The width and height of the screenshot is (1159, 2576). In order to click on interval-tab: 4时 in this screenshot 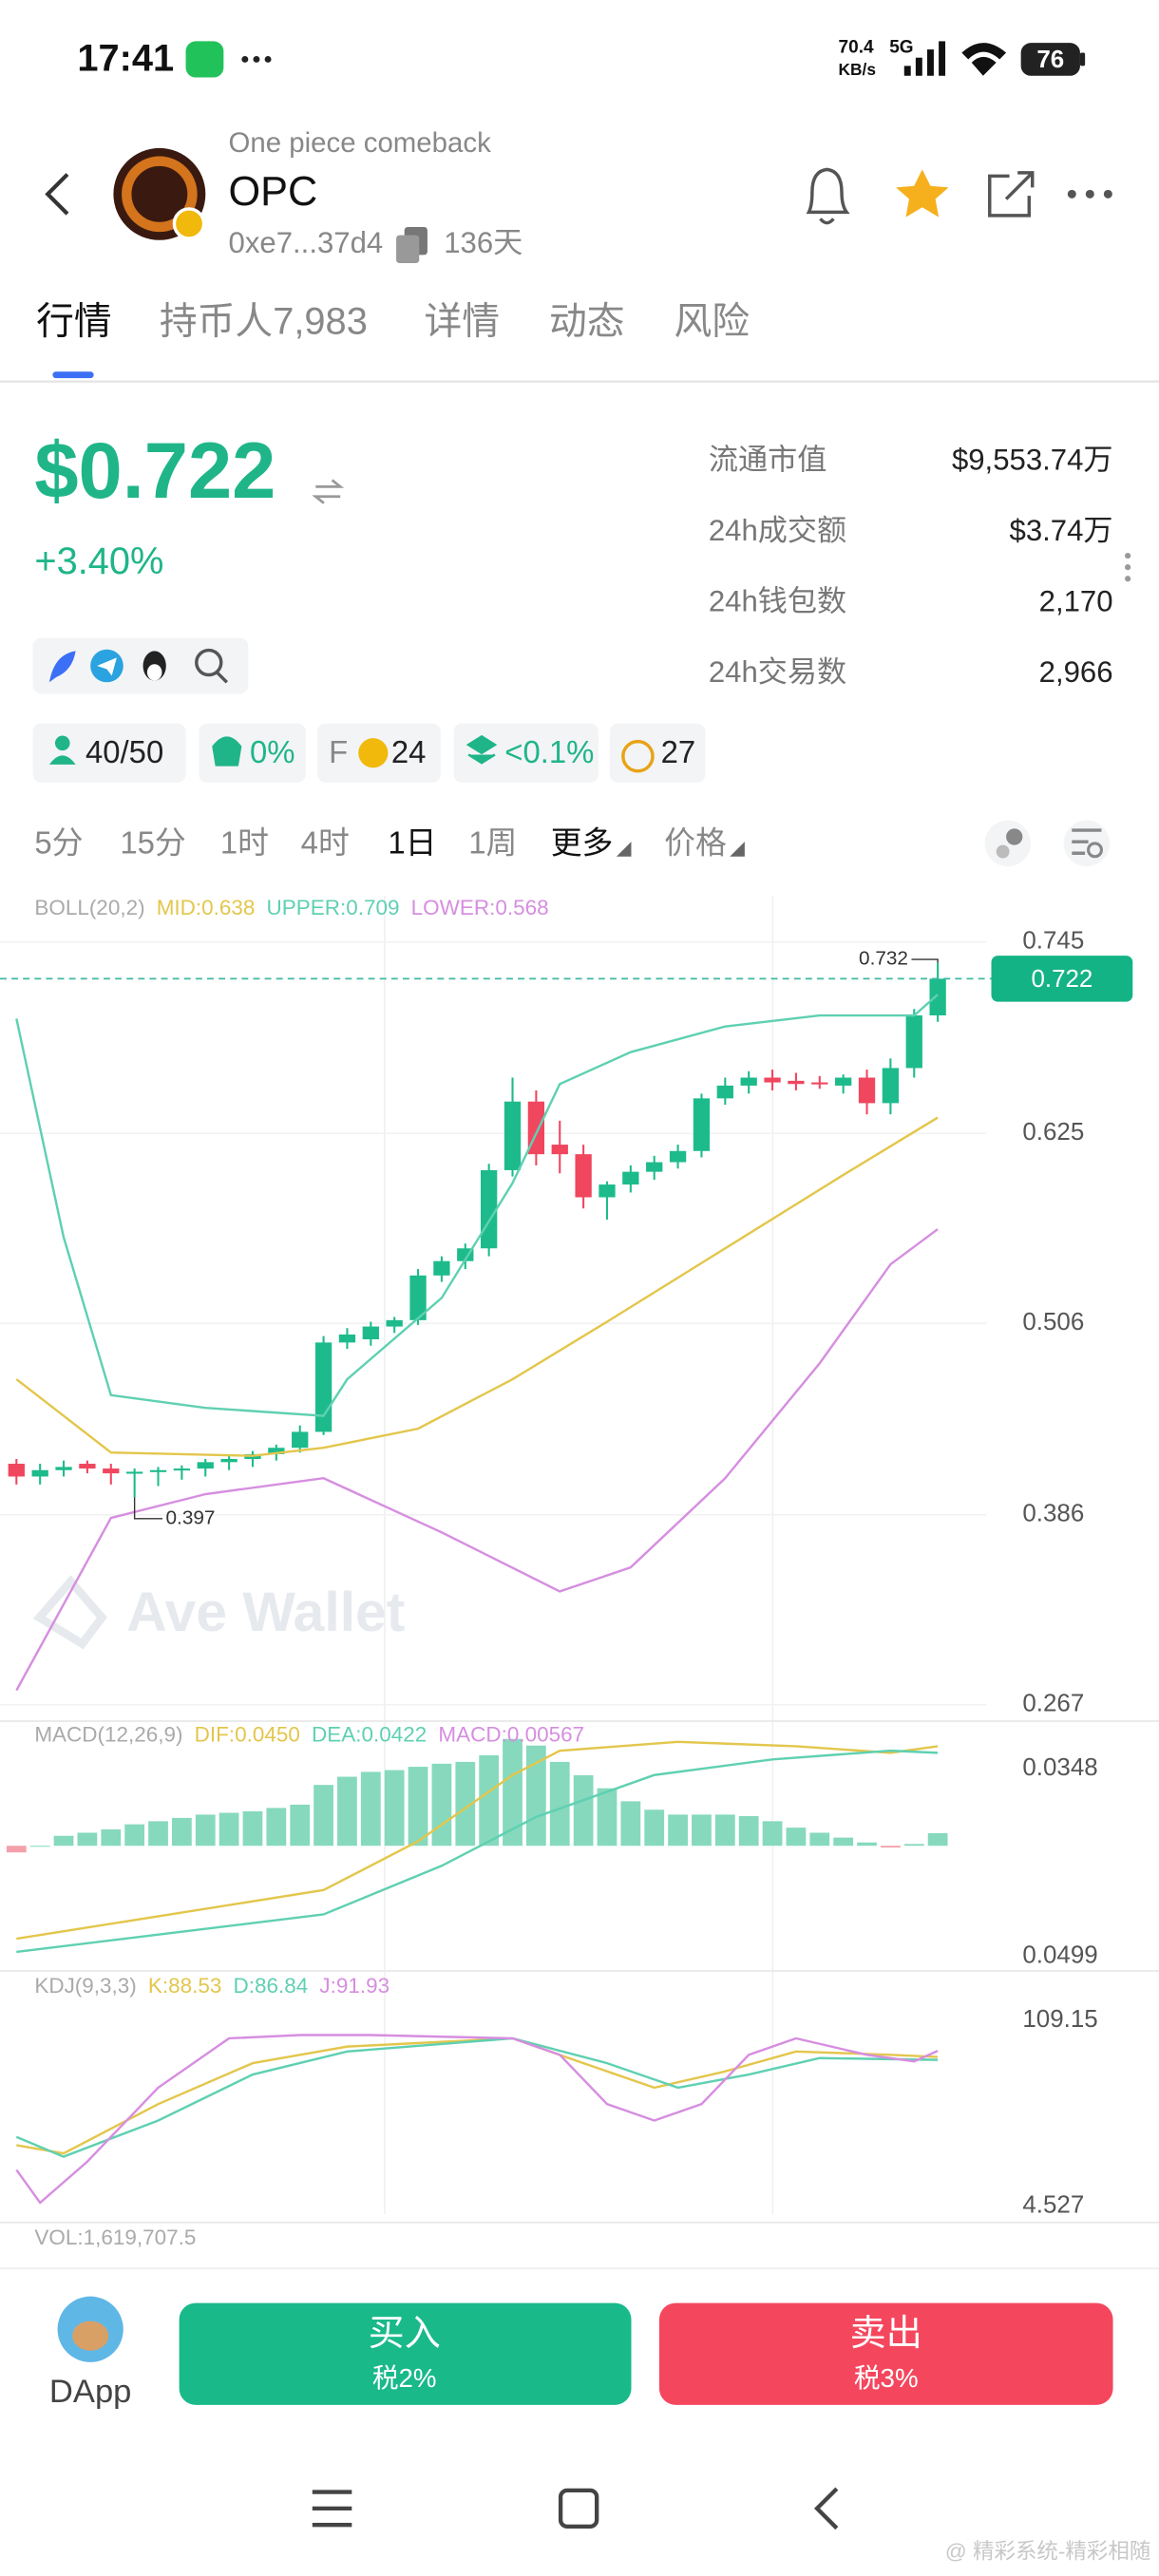, I will do `click(325, 842)`.